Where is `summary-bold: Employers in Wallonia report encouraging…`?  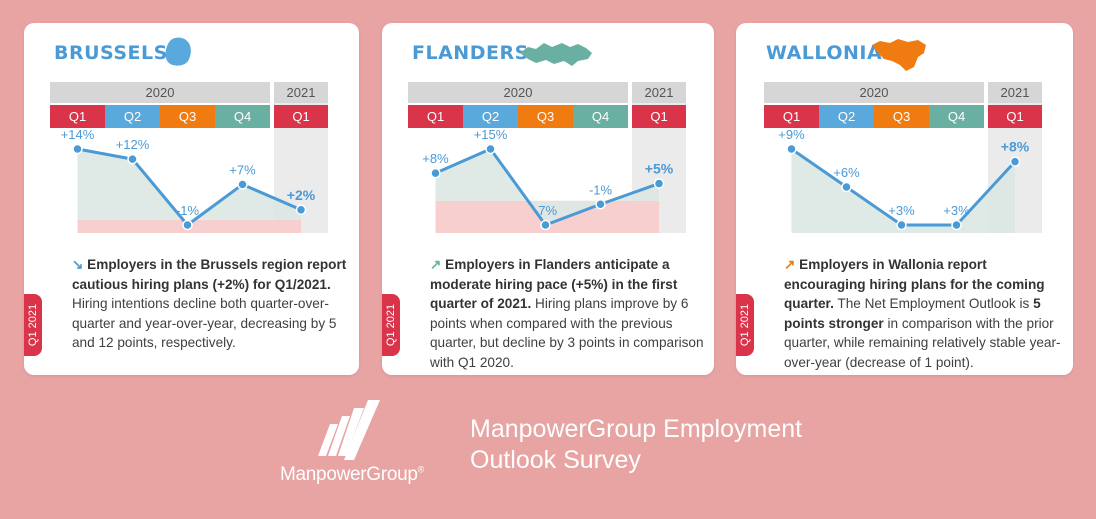
summary-bold: Employers in Wallonia report encouraging… is located at coordinates (914, 284).